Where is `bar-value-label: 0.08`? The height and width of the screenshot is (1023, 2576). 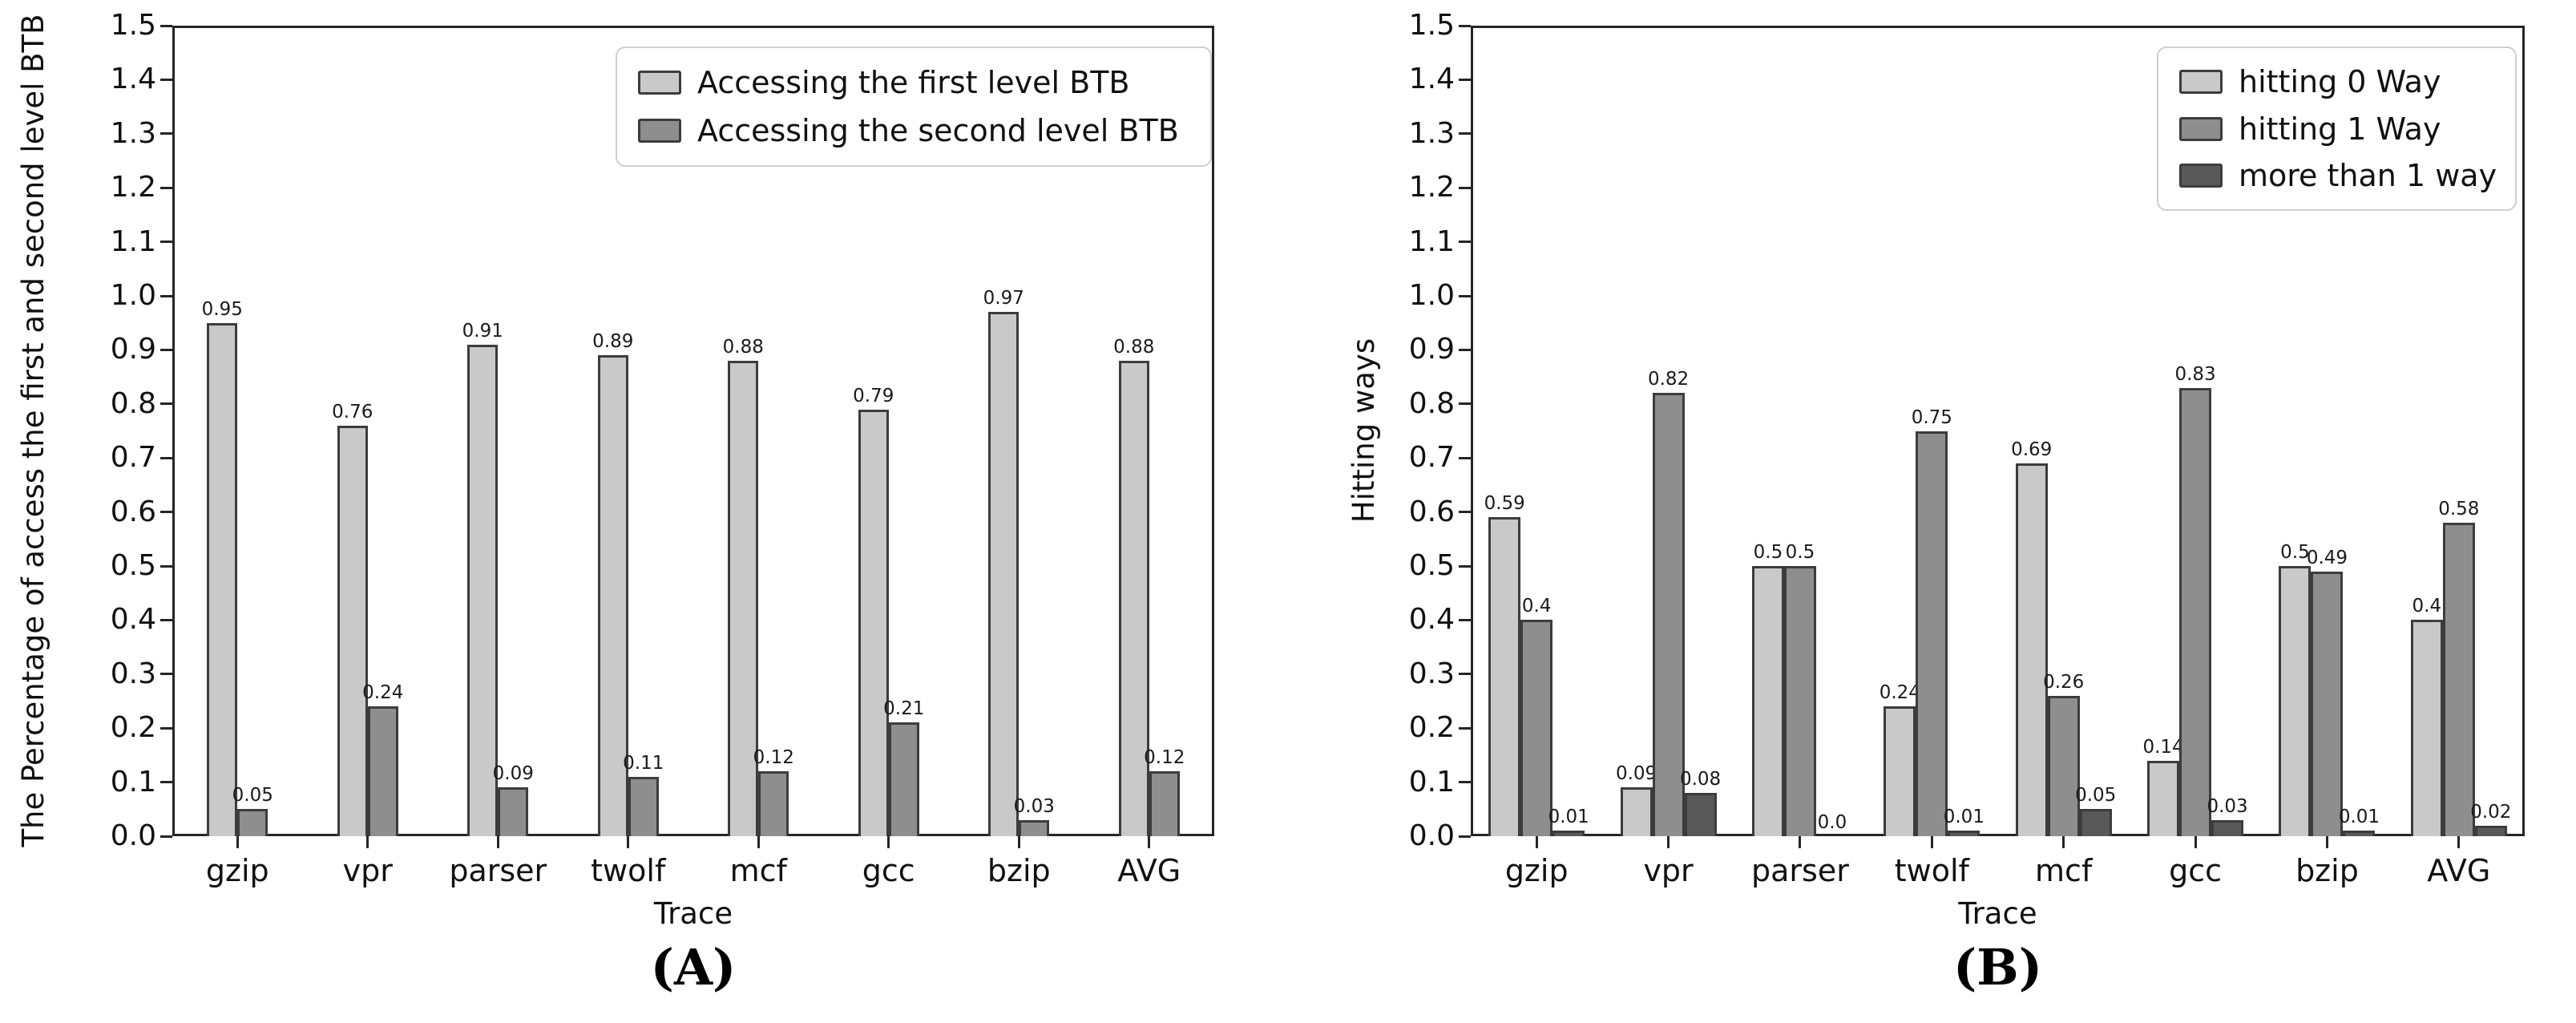
bar-value-label: 0.08 is located at coordinates (1700, 779).